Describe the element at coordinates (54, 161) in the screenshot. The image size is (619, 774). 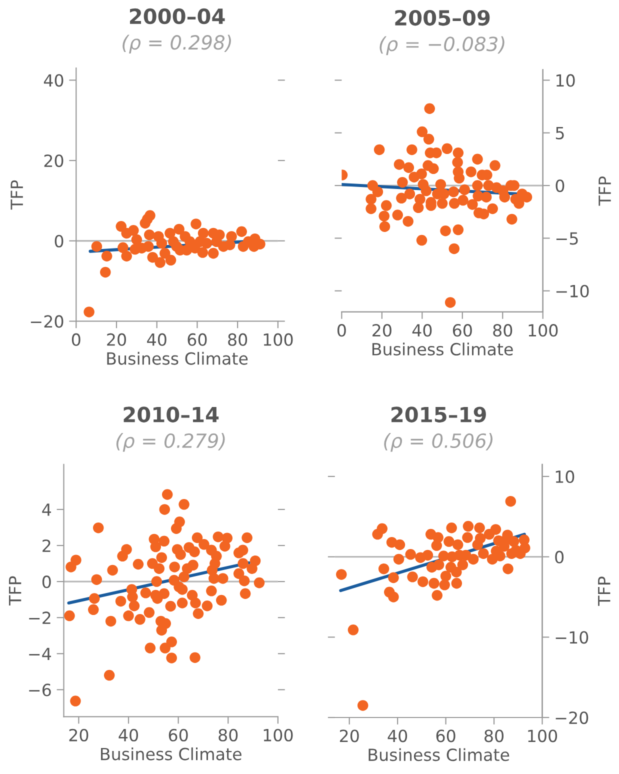
I see `y-tick-label: 20` at that location.